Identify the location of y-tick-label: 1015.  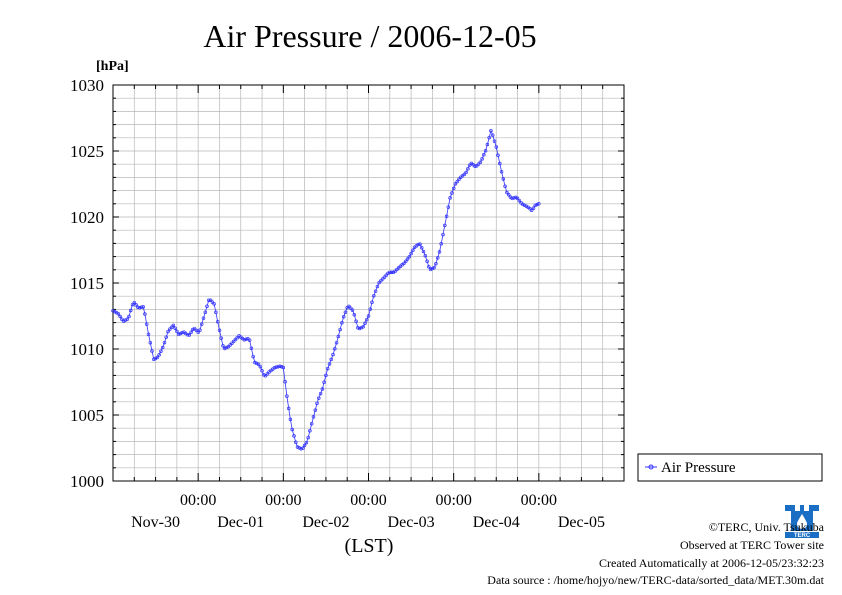
(87, 283).